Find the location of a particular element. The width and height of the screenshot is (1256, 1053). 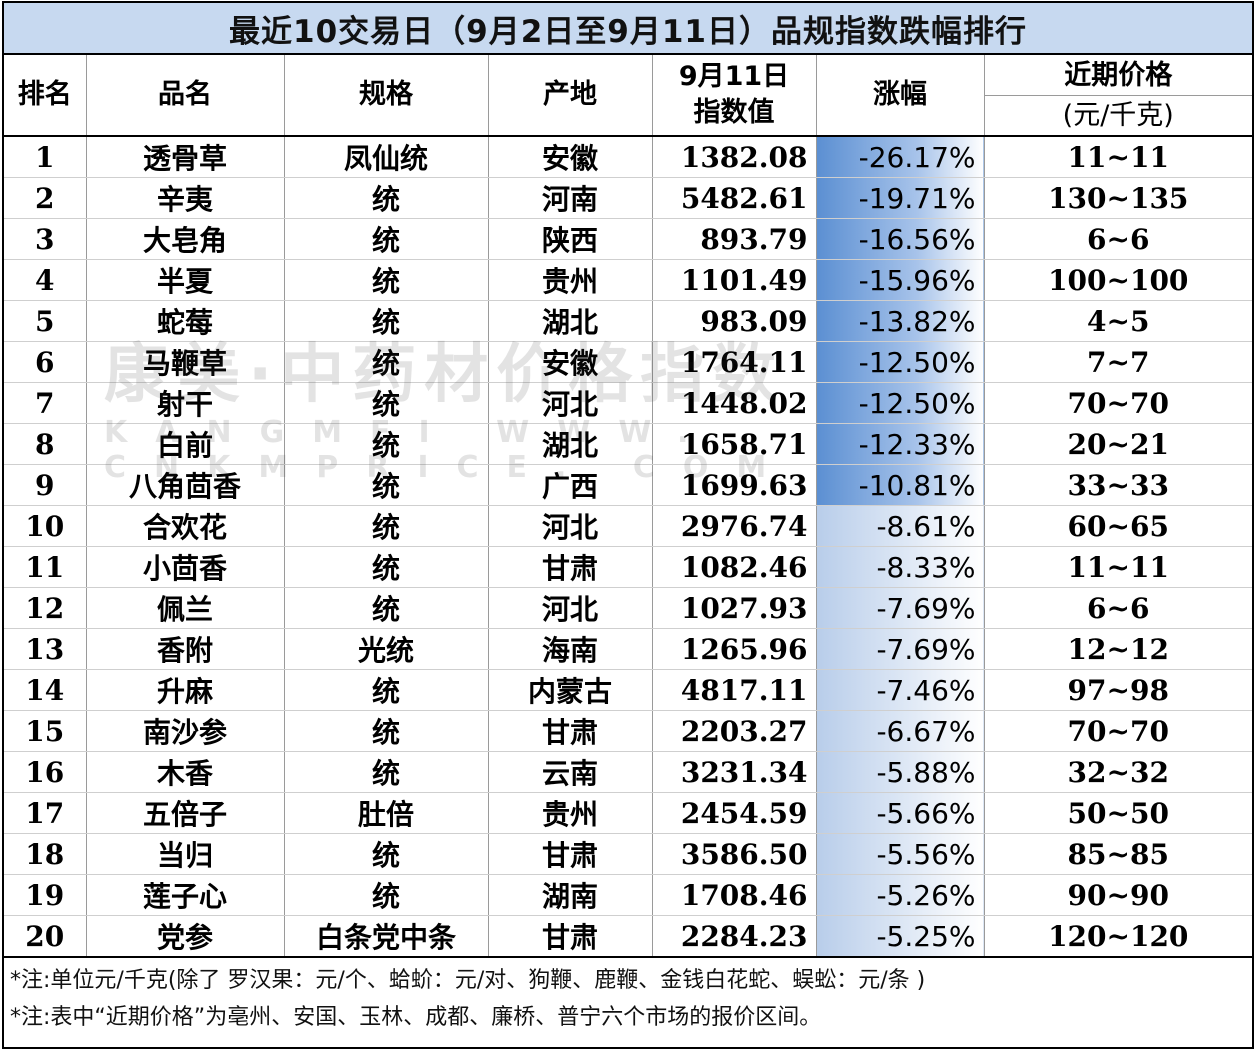

cell-price: 32~32 is located at coordinates (1118, 772).